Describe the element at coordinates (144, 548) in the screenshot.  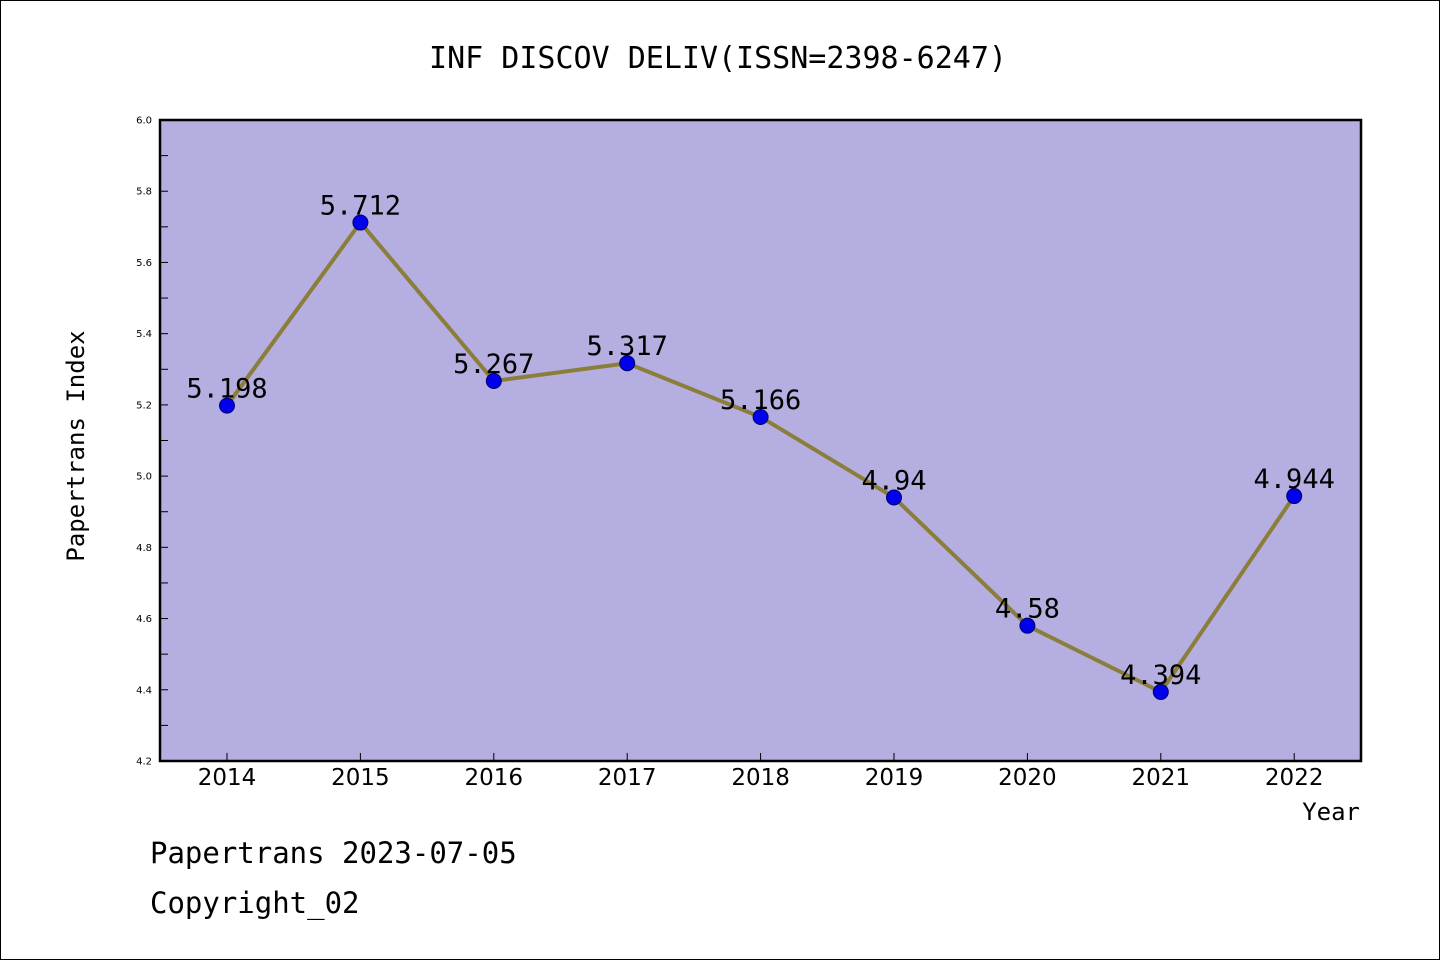
I see `y-tick-label: 4.8` at that location.